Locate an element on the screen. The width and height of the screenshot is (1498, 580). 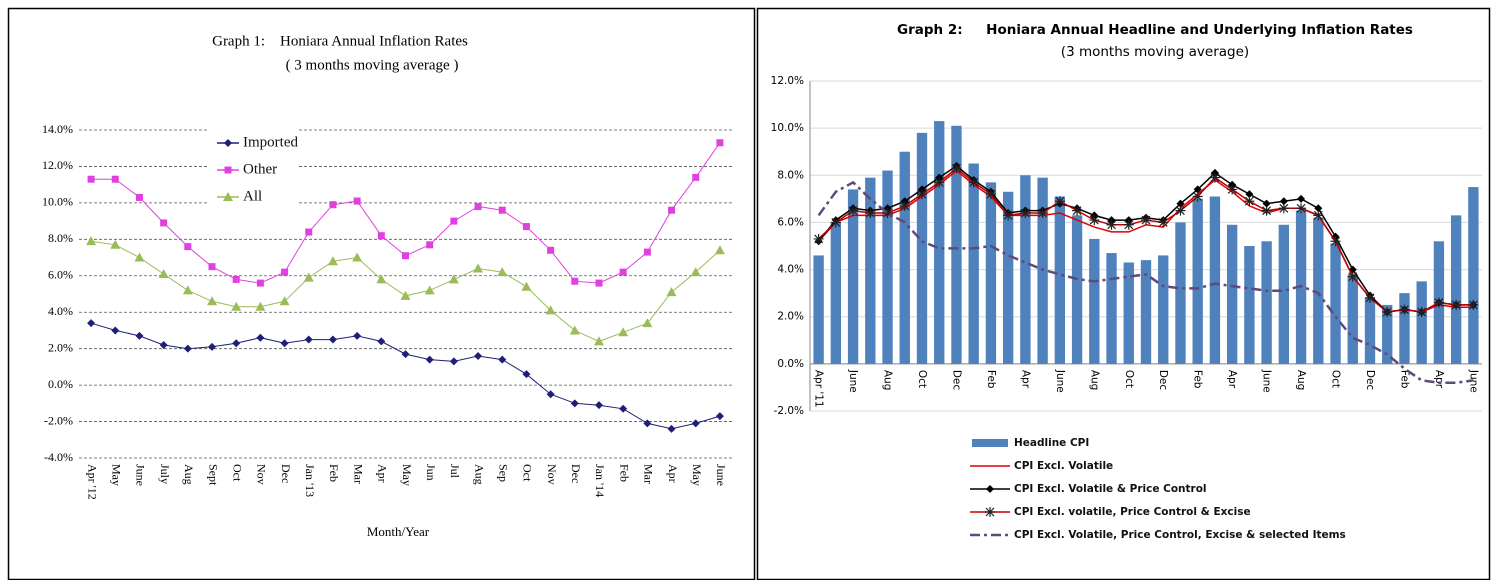
x-tick-label: May is located at coordinates (117, 475).